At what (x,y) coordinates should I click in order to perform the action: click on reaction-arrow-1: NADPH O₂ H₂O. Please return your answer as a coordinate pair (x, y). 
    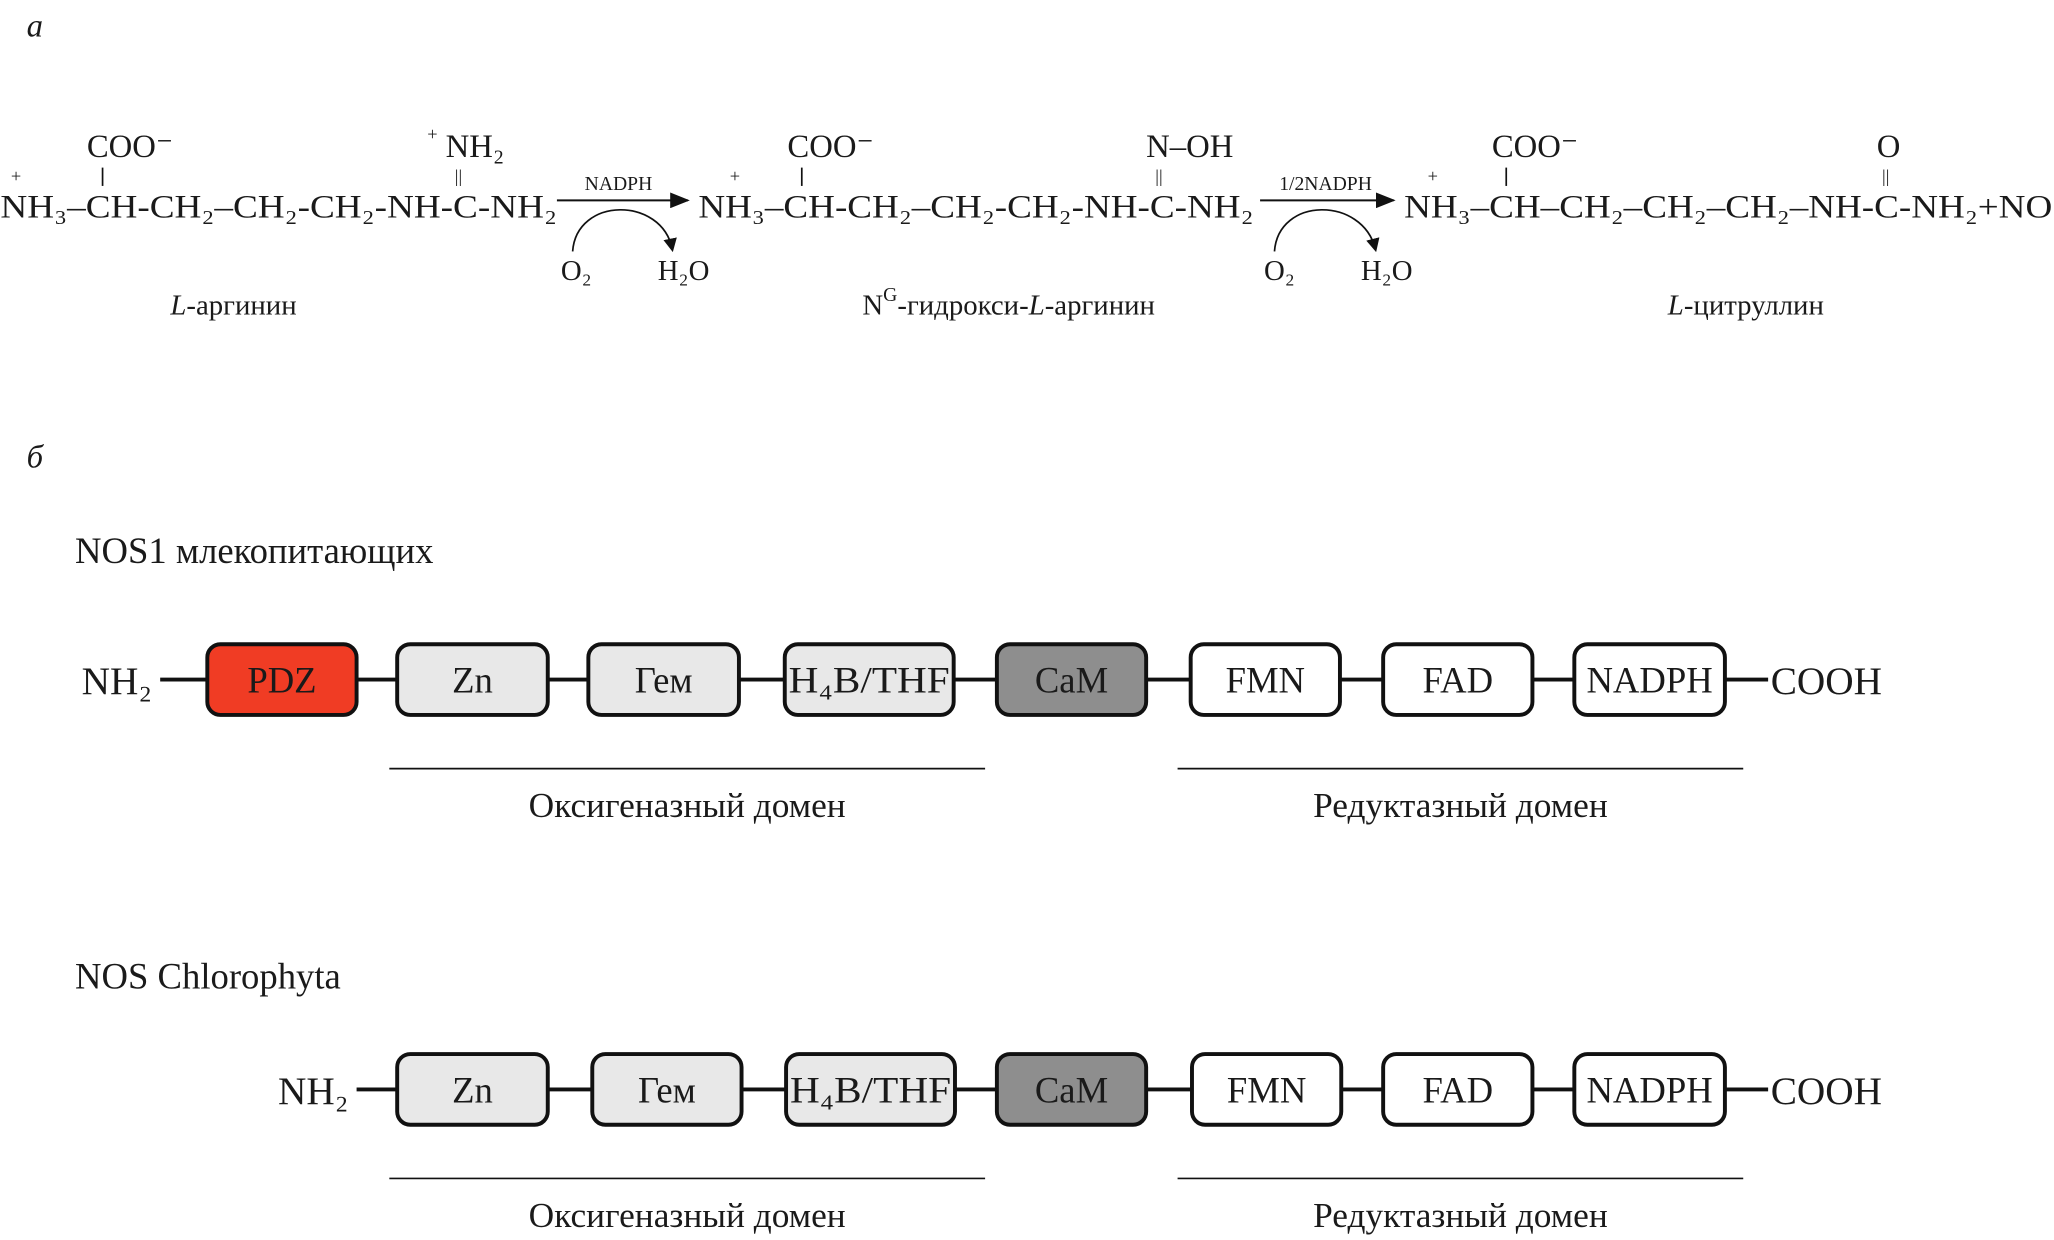
    Looking at the image, I should click on (633, 230).